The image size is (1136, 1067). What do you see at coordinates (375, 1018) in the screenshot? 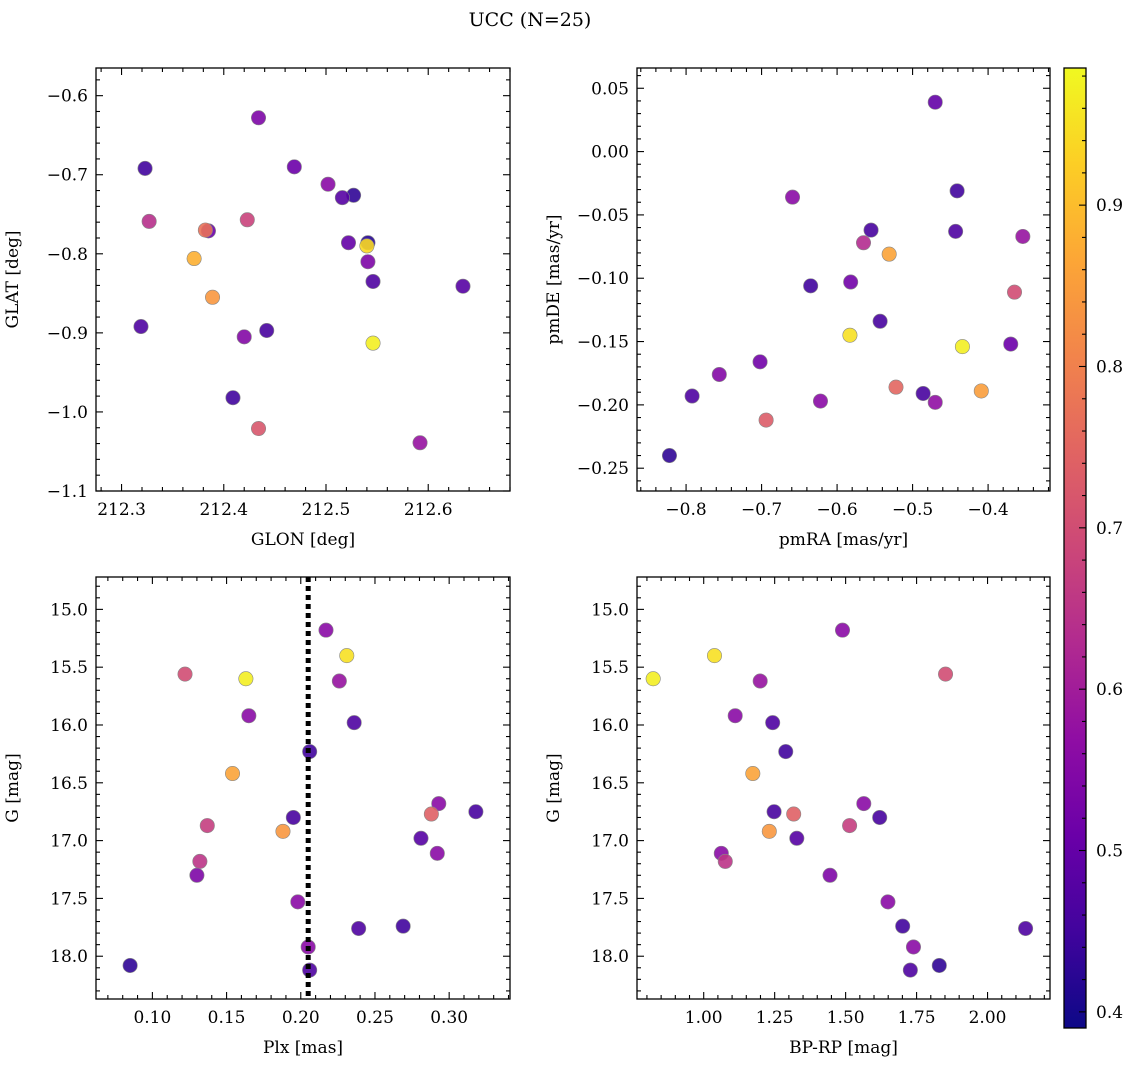
I see `x-tick-label: 0.25` at bounding box center [375, 1018].